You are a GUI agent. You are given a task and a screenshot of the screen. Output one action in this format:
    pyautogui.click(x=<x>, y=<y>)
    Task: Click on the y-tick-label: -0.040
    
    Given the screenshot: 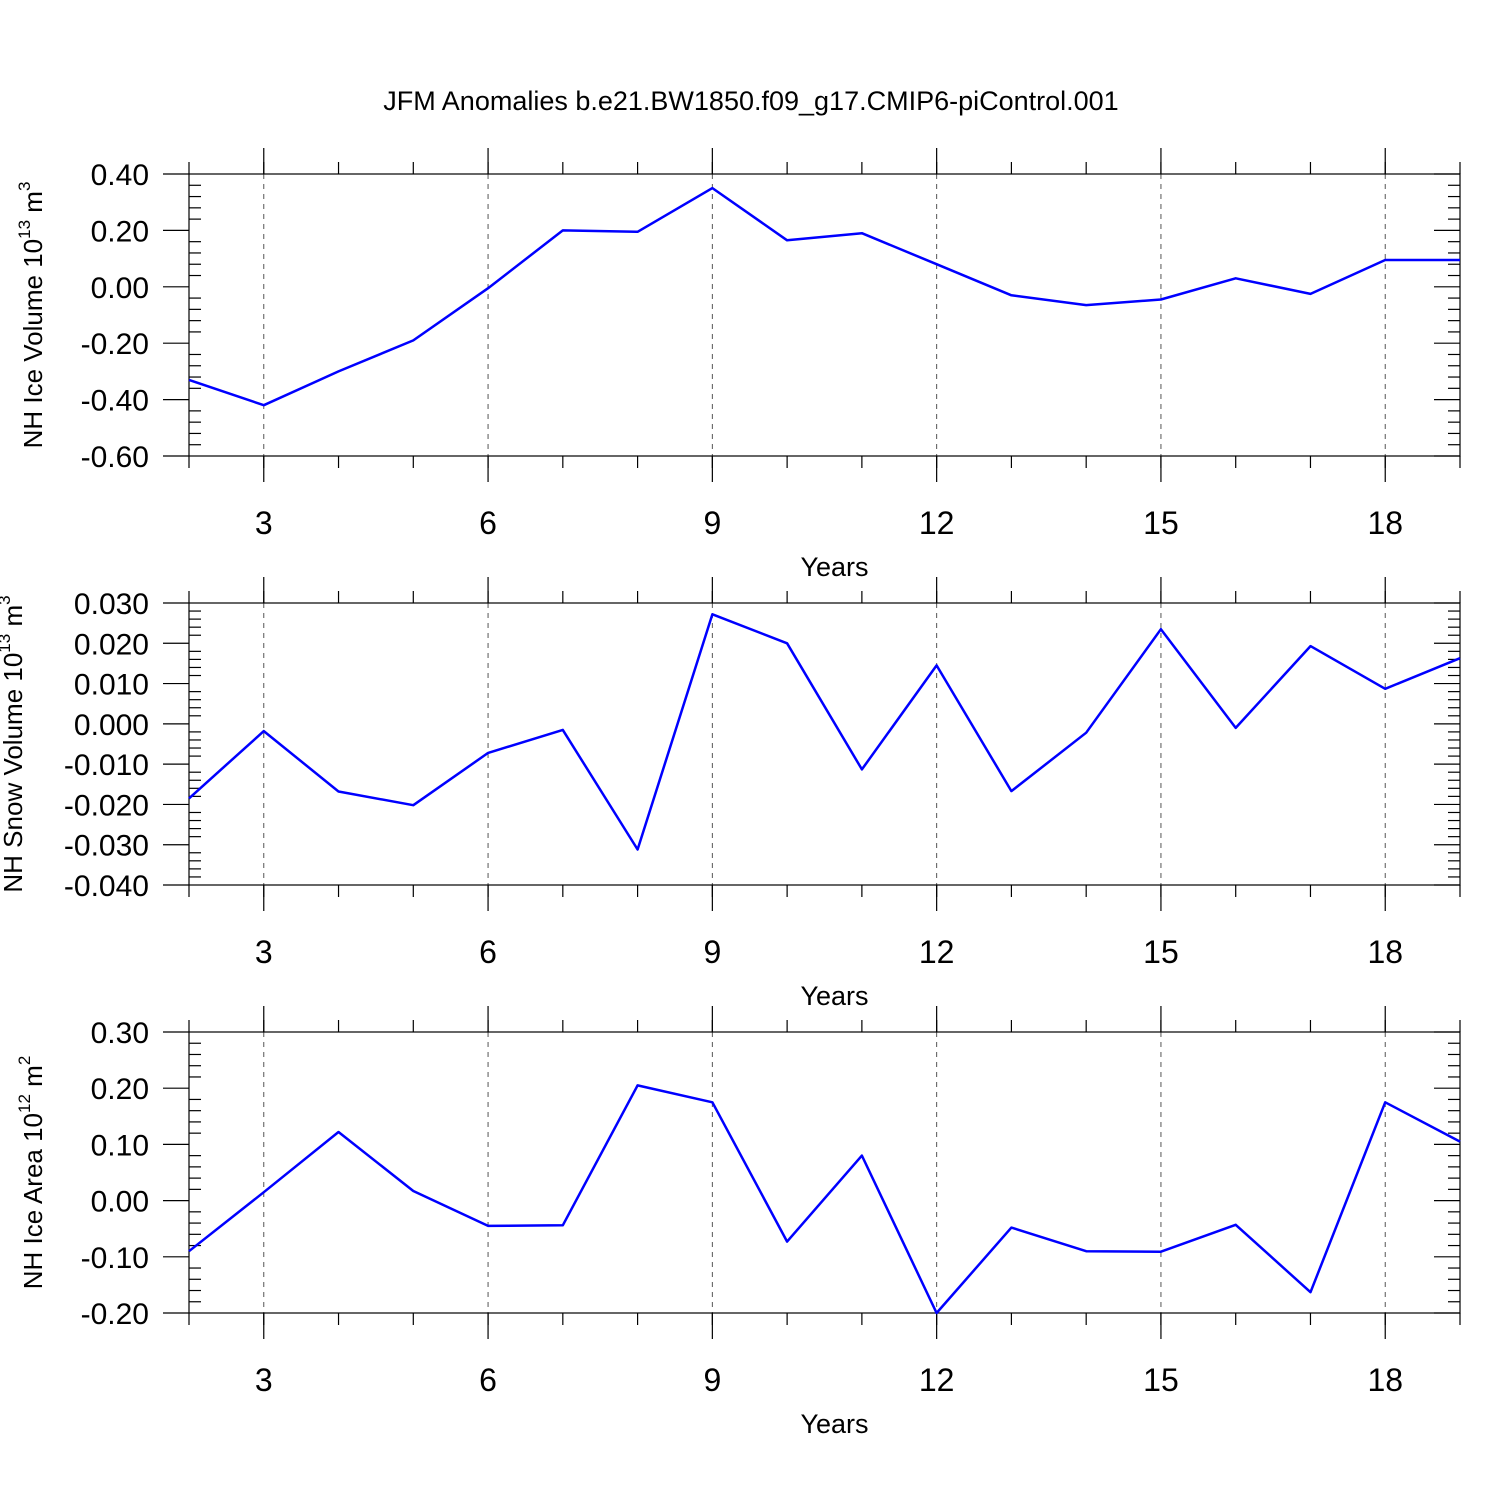 What is the action you would take?
    pyautogui.click(x=106, y=886)
    